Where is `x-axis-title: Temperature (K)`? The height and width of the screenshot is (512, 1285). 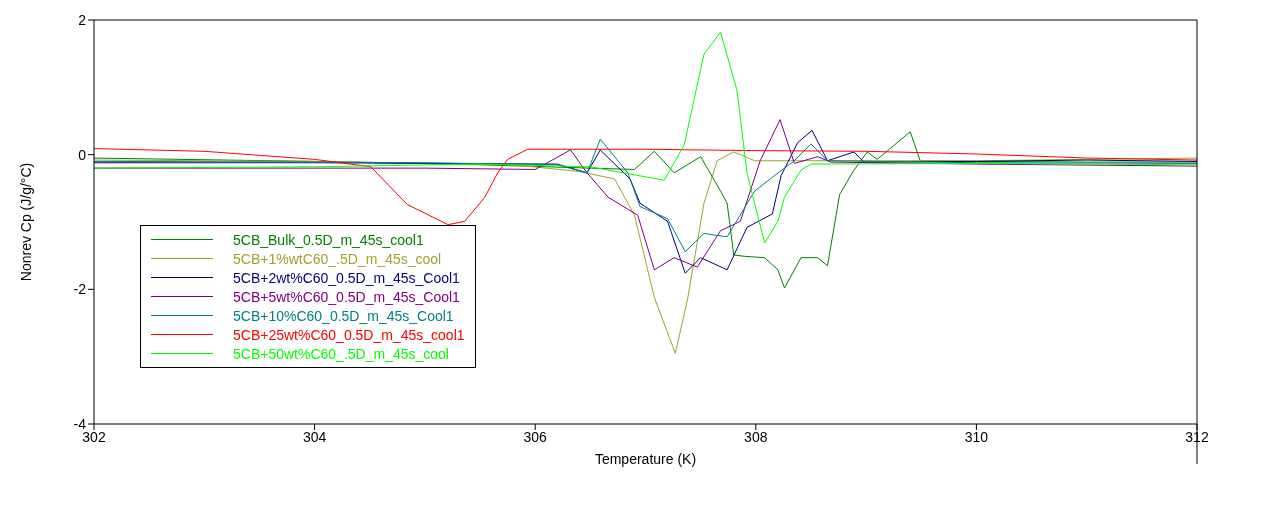 x-axis-title: Temperature (K) is located at coordinates (645, 459).